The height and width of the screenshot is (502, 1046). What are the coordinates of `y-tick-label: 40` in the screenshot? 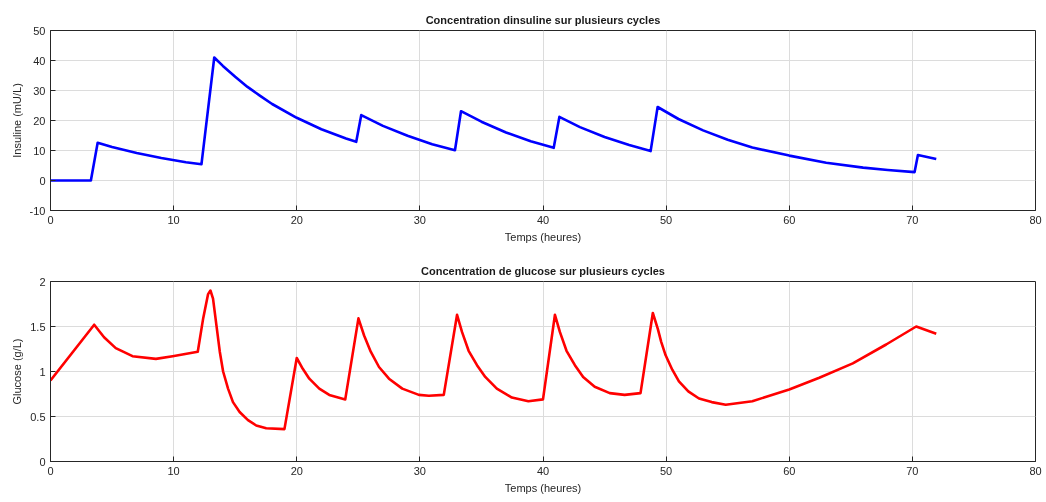 It's located at (39, 60).